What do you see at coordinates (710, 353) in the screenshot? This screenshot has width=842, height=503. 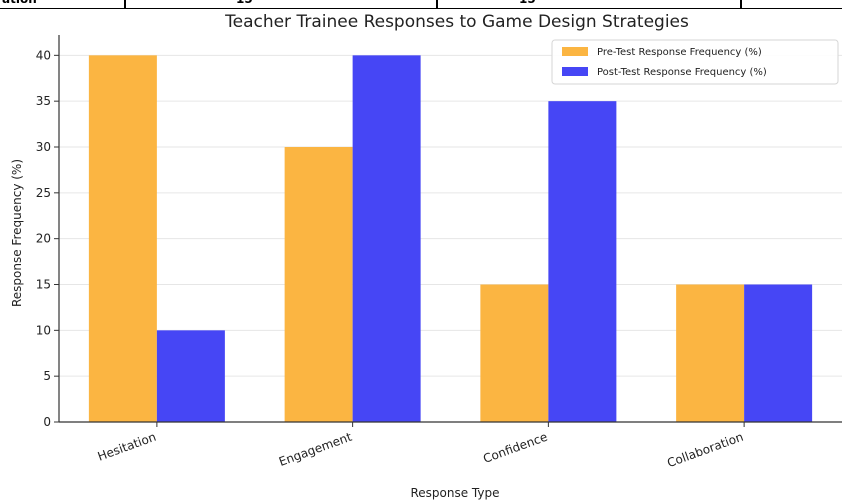 I see `bar-pre-collaboration` at bounding box center [710, 353].